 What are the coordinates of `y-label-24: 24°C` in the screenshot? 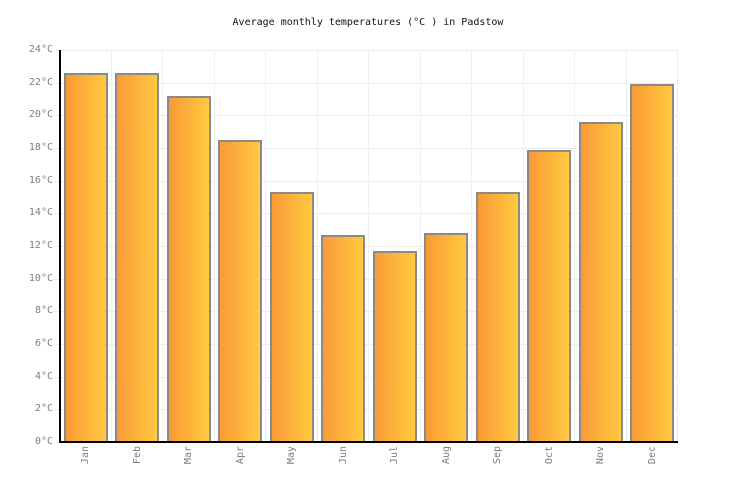 It's located at (40, 49).